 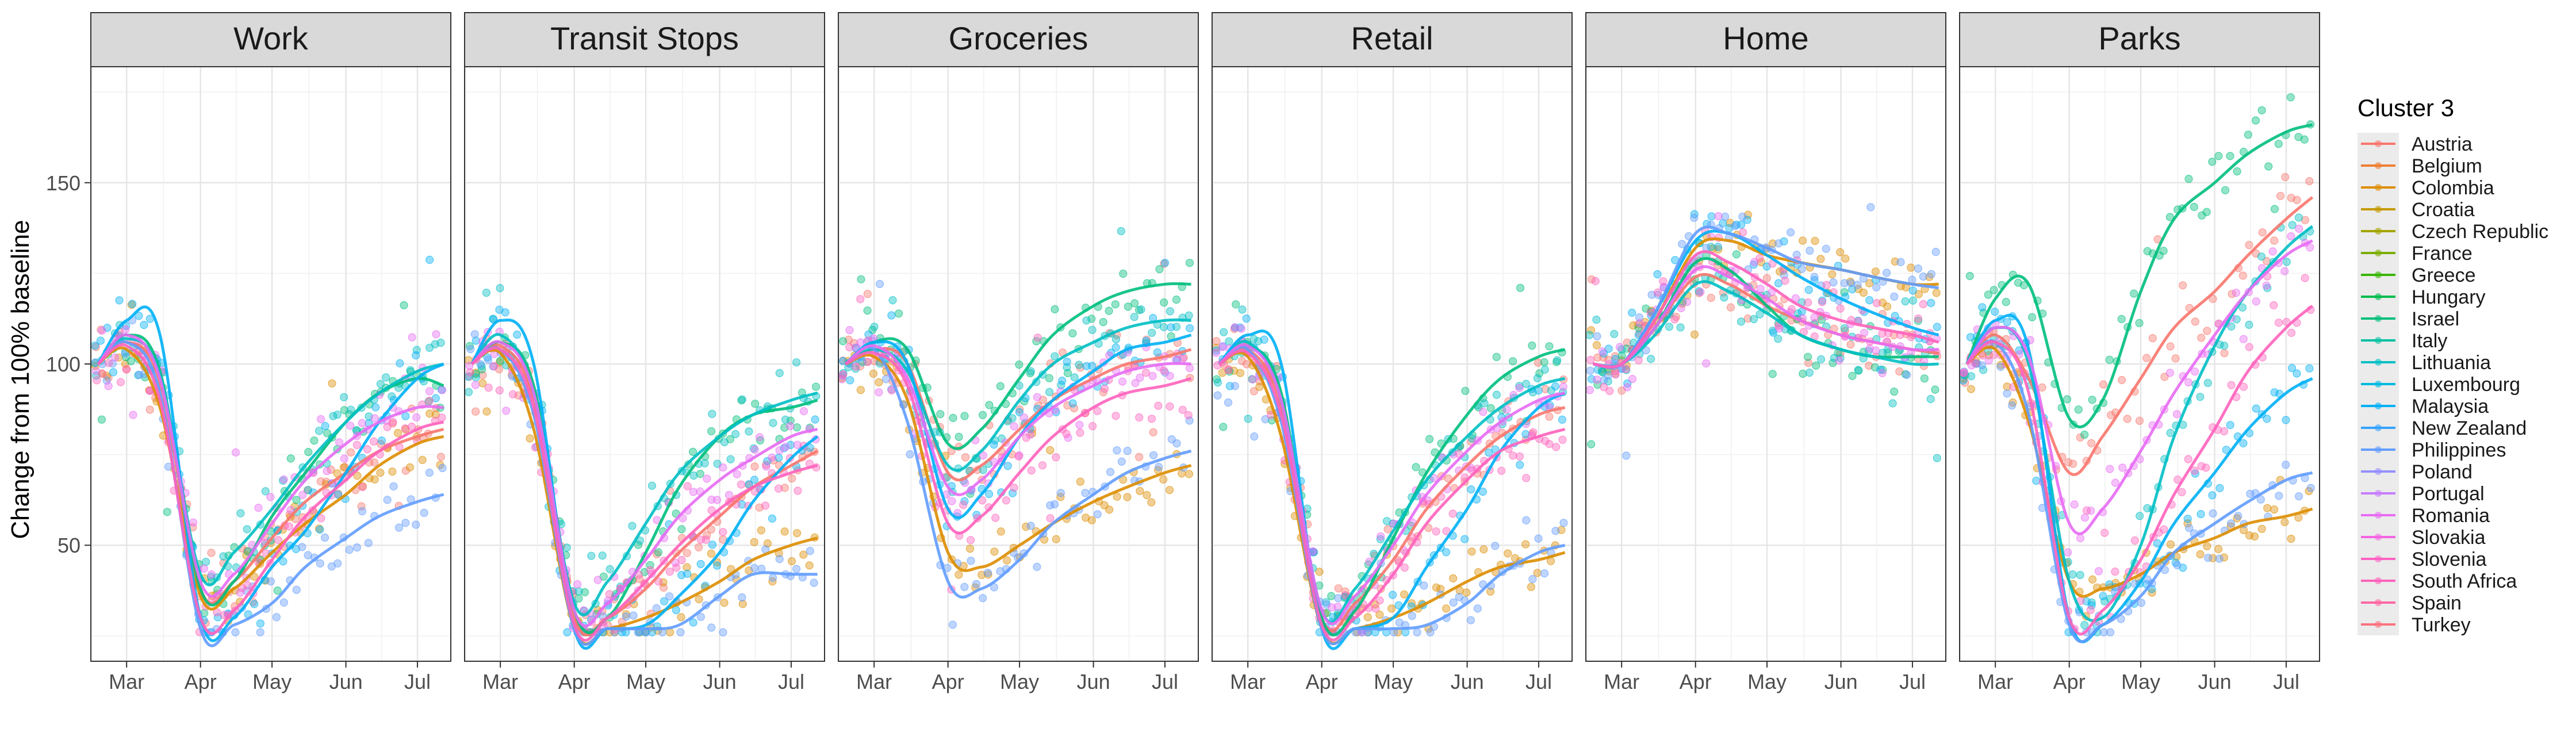 What do you see at coordinates (272, 681) in the screenshot?
I see `x-tick-label: May` at bounding box center [272, 681].